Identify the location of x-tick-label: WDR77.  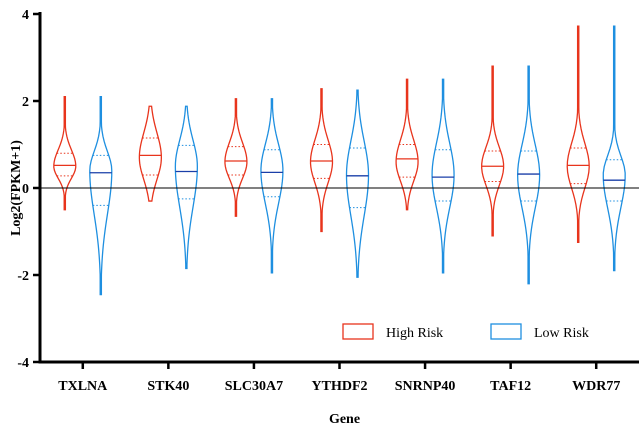
(596, 386).